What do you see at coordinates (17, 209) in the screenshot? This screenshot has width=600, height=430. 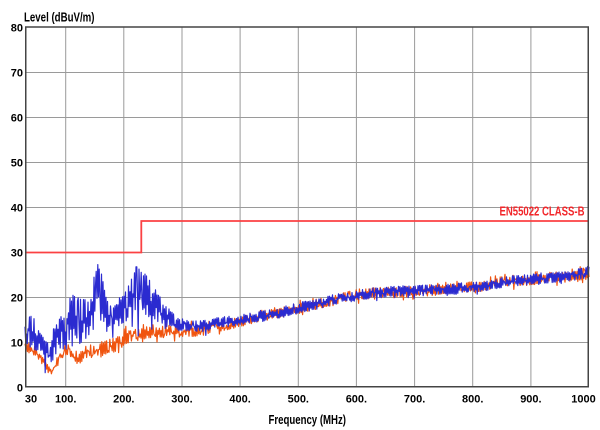 I see `svg-text: 40` at bounding box center [17, 209].